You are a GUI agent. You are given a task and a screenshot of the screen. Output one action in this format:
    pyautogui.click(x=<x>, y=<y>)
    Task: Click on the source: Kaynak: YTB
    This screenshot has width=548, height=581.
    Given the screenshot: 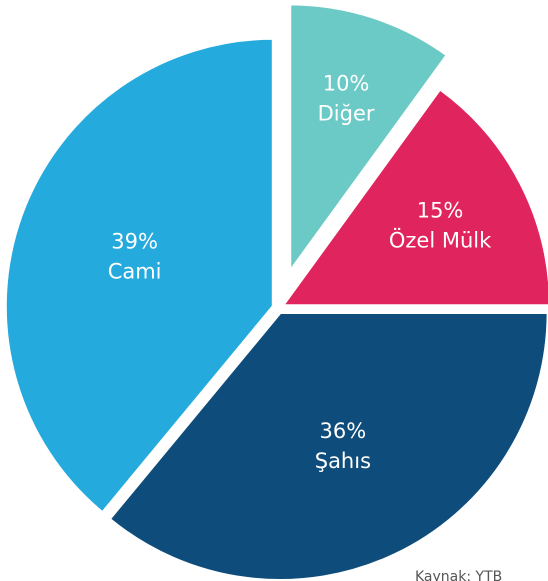 What is the action you would take?
    pyautogui.click(x=458, y=575)
    